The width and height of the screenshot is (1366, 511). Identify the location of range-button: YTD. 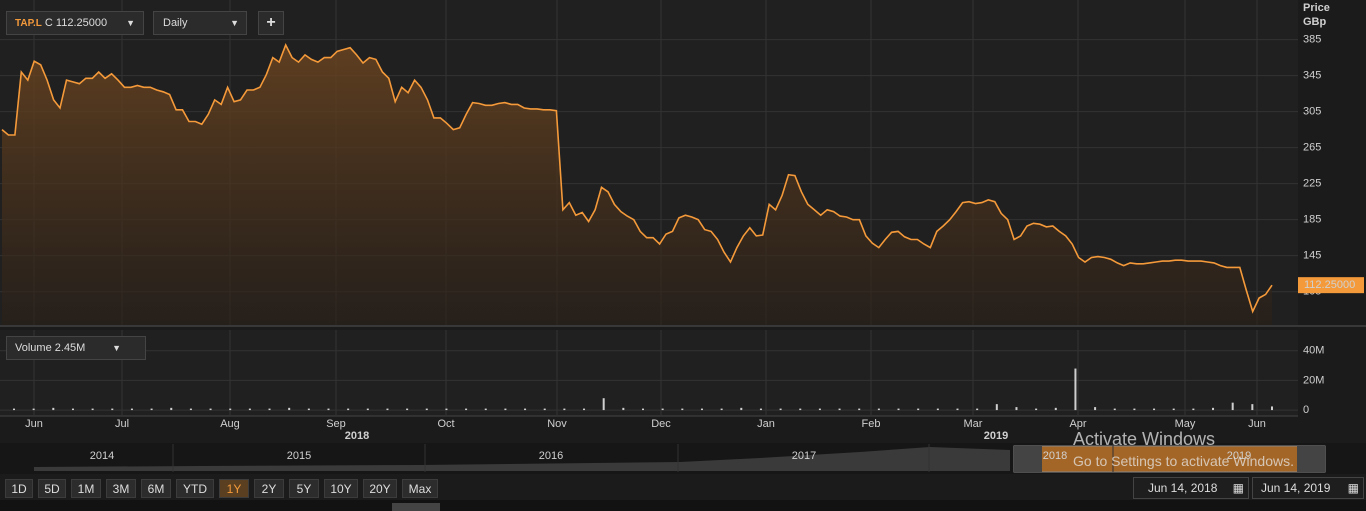
(195, 488).